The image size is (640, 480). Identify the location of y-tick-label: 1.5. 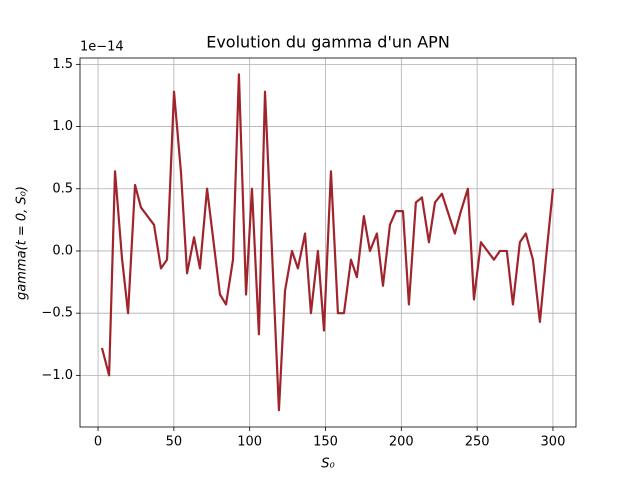
(62, 64).